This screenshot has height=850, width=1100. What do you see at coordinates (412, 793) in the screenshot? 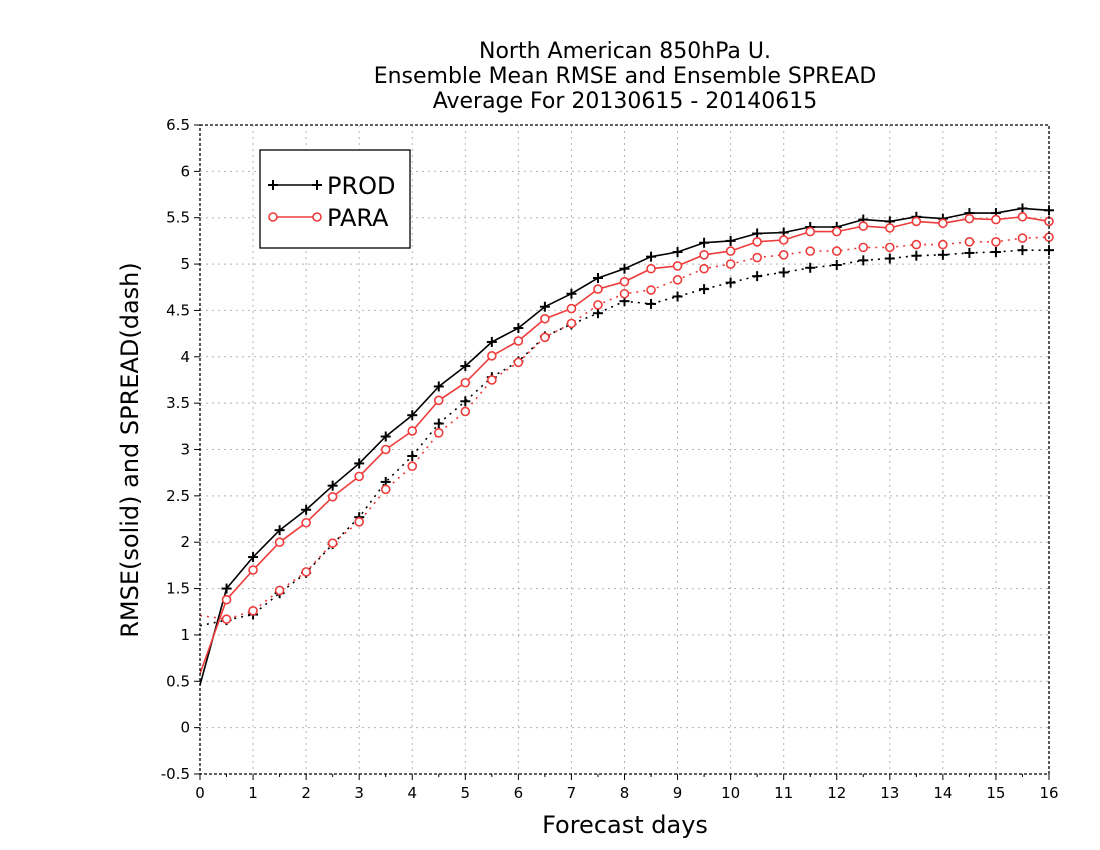
I see `x-tick-label: 4` at bounding box center [412, 793].